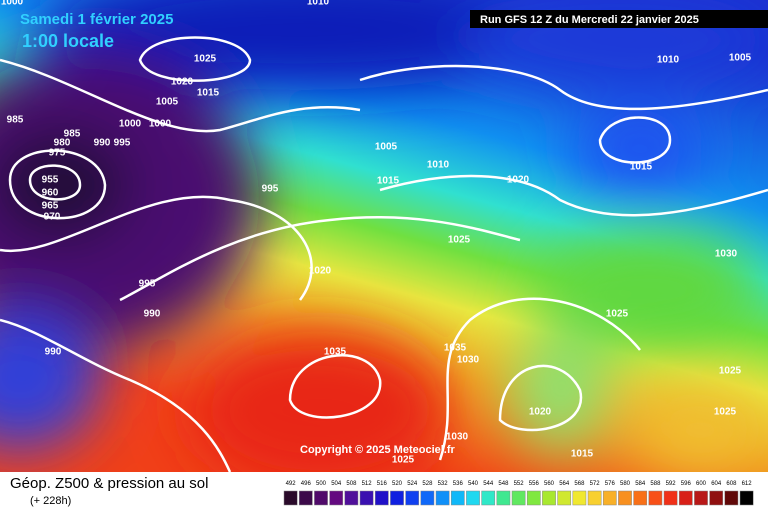 The height and width of the screenshot is (512, 768). What do you see at coordinates (109, 483) in the screenshot?
I see `legend-title: Géop. Z500 & pression au sol` at bounding box center [109, 483].